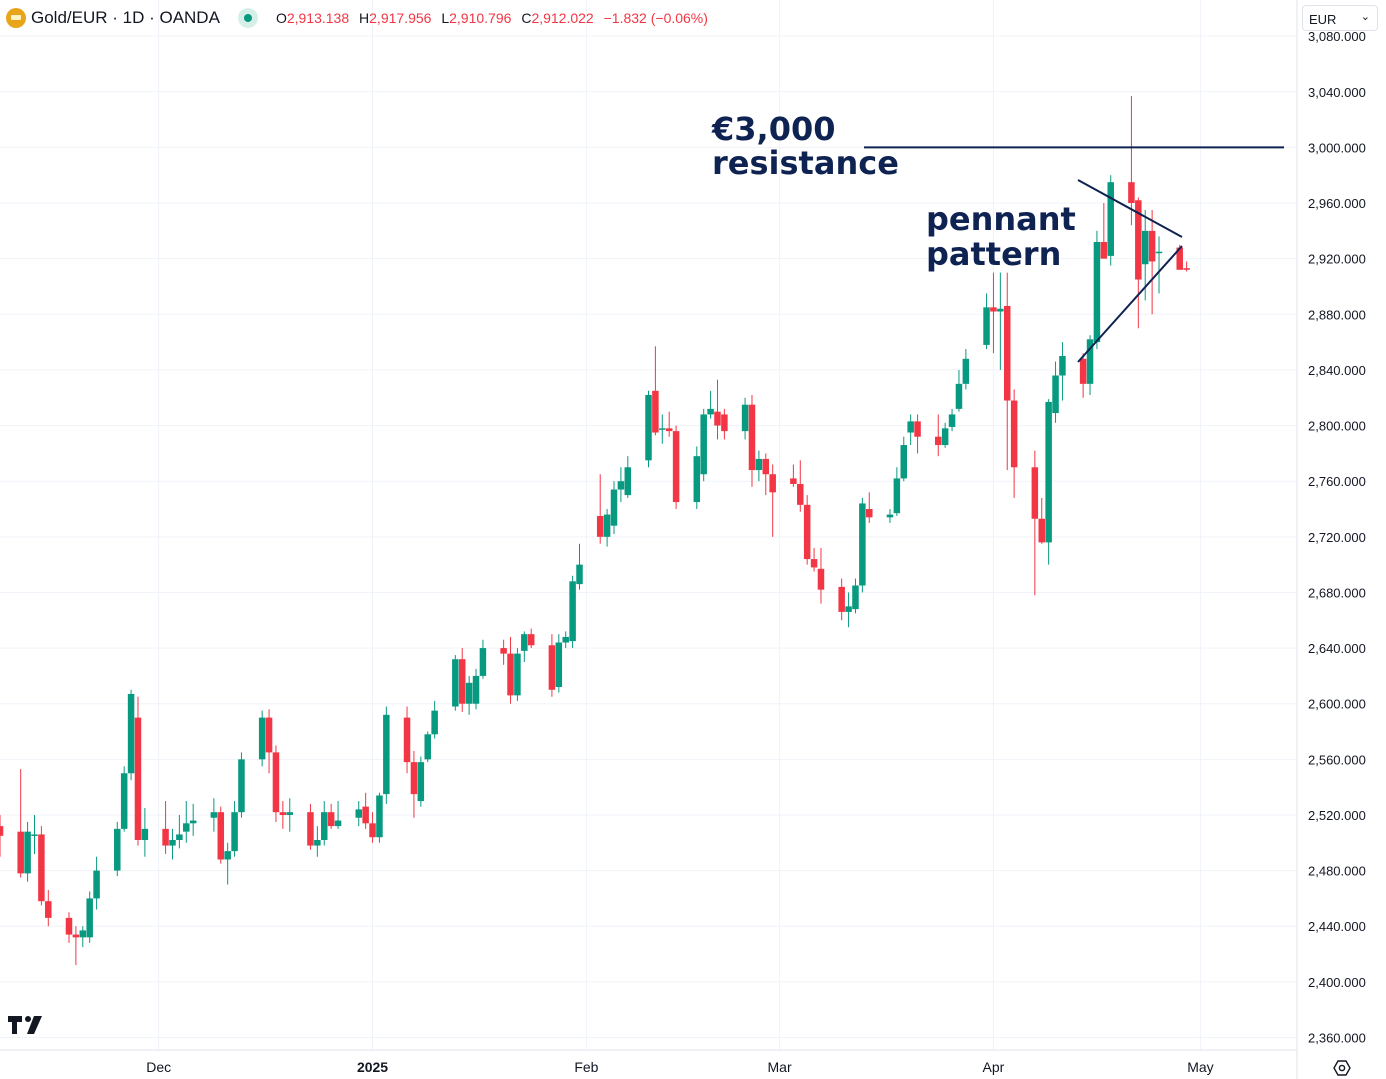  Describe the element at coordinates (1001, 219) in the screenshot. I see `pennant-label-line-1: pennant` at that location.